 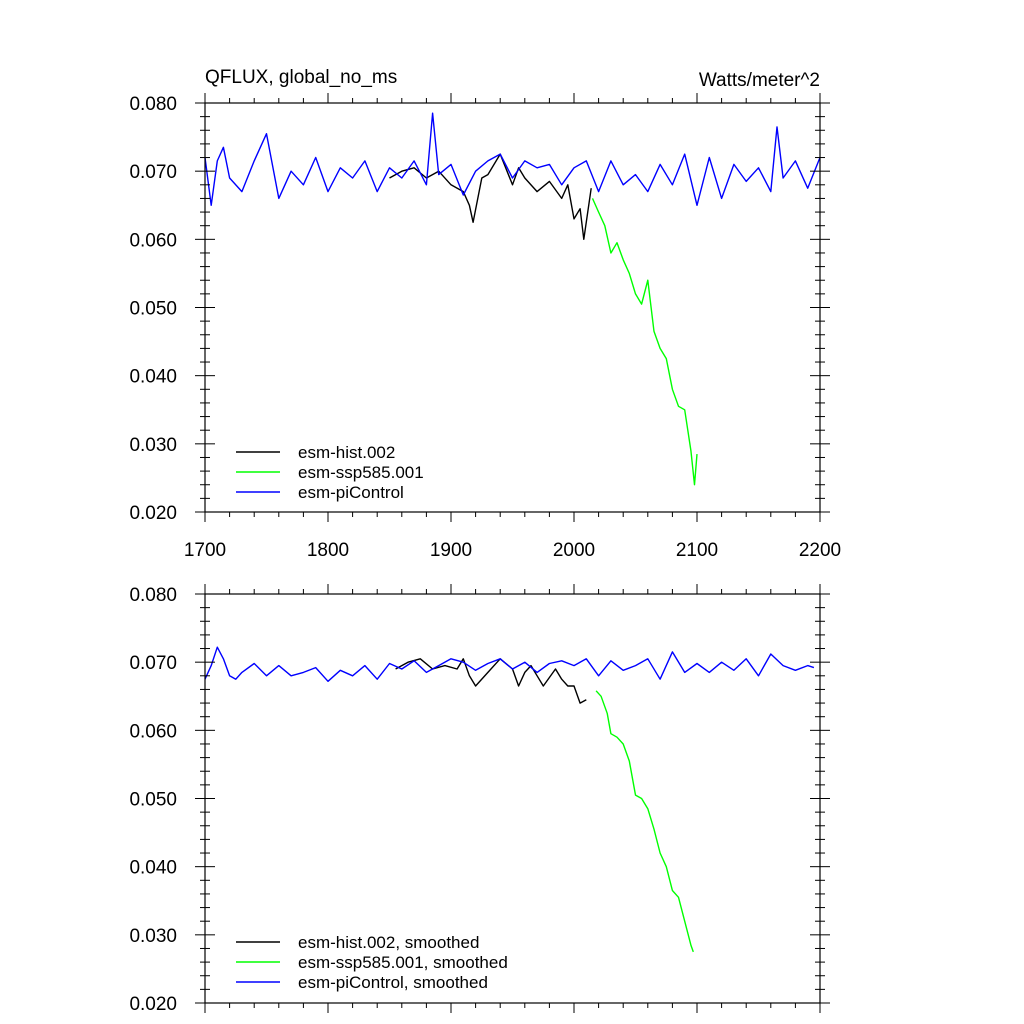 I want to click on top-legend-label-0: esm-hist.002, so click(x=346, y=452).